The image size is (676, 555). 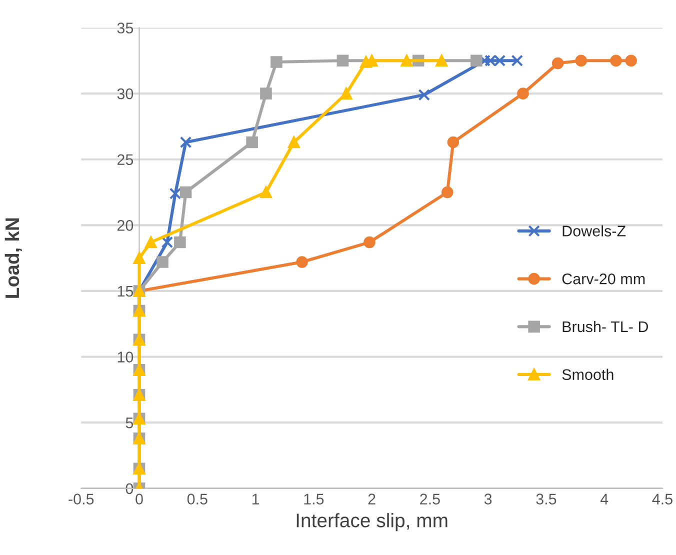 I want to click on legend-label: Brush- TL- D, so click(x=605, y=326).